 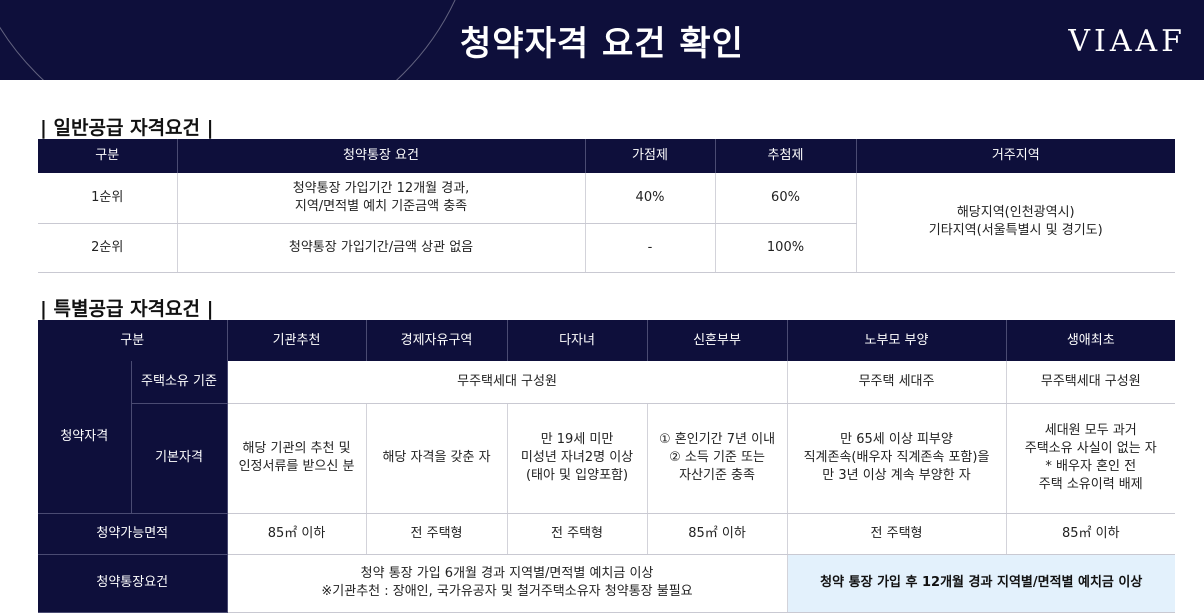 I want to click on text-line: 미성년 자녀2명 이상, so click(x=577, y=457).